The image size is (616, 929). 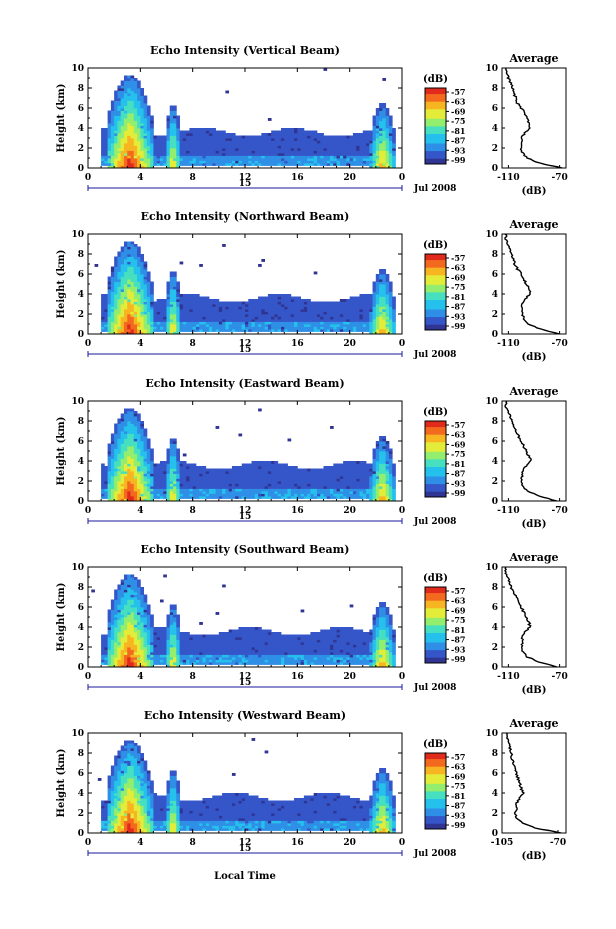 What do you see at coordinates (435, 96) in the screenshot?
I see `colorbar-swatch` at bounding box center [435, 96].